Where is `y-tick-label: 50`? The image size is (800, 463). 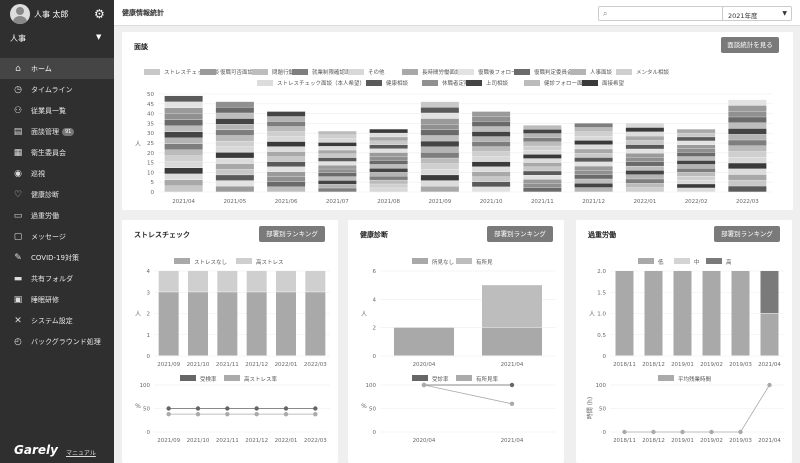
y-tick-label: 50 is located at coordinates (602, 410).